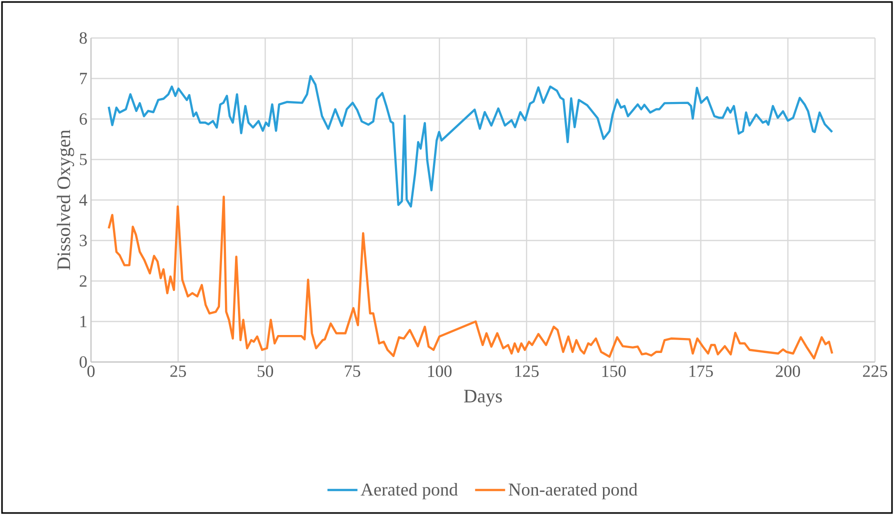 This screenshot has height=515, width=894. Describe the element at coordinates (527, 371) in the screenshot. I see `x-tick-label: 125` at that location.